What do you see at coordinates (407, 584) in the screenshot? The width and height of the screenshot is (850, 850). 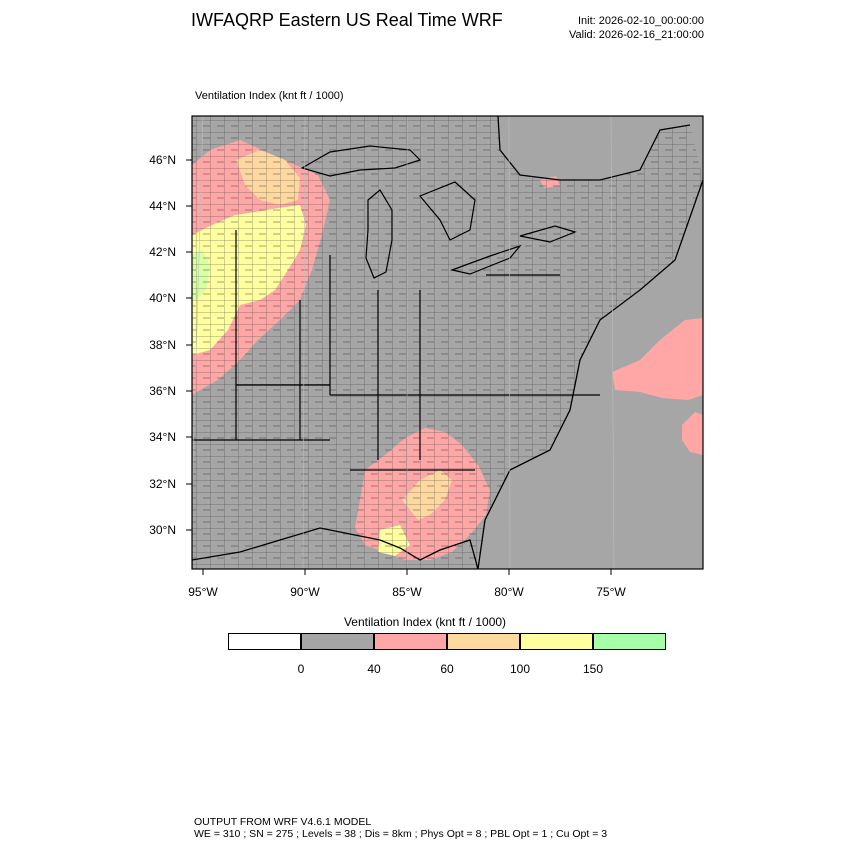 I see `longitude-axis: 95°W 90°W 85°W 80°W 75°W` at bounding box center [407, 584].